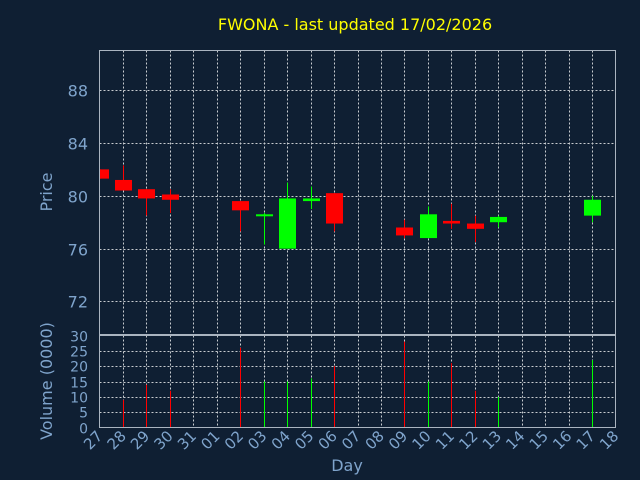 The image size is (640, 480). What do you see at coordinates (350, 207) in the screenshot?
I see `candles` at bounding box center [350, 207].